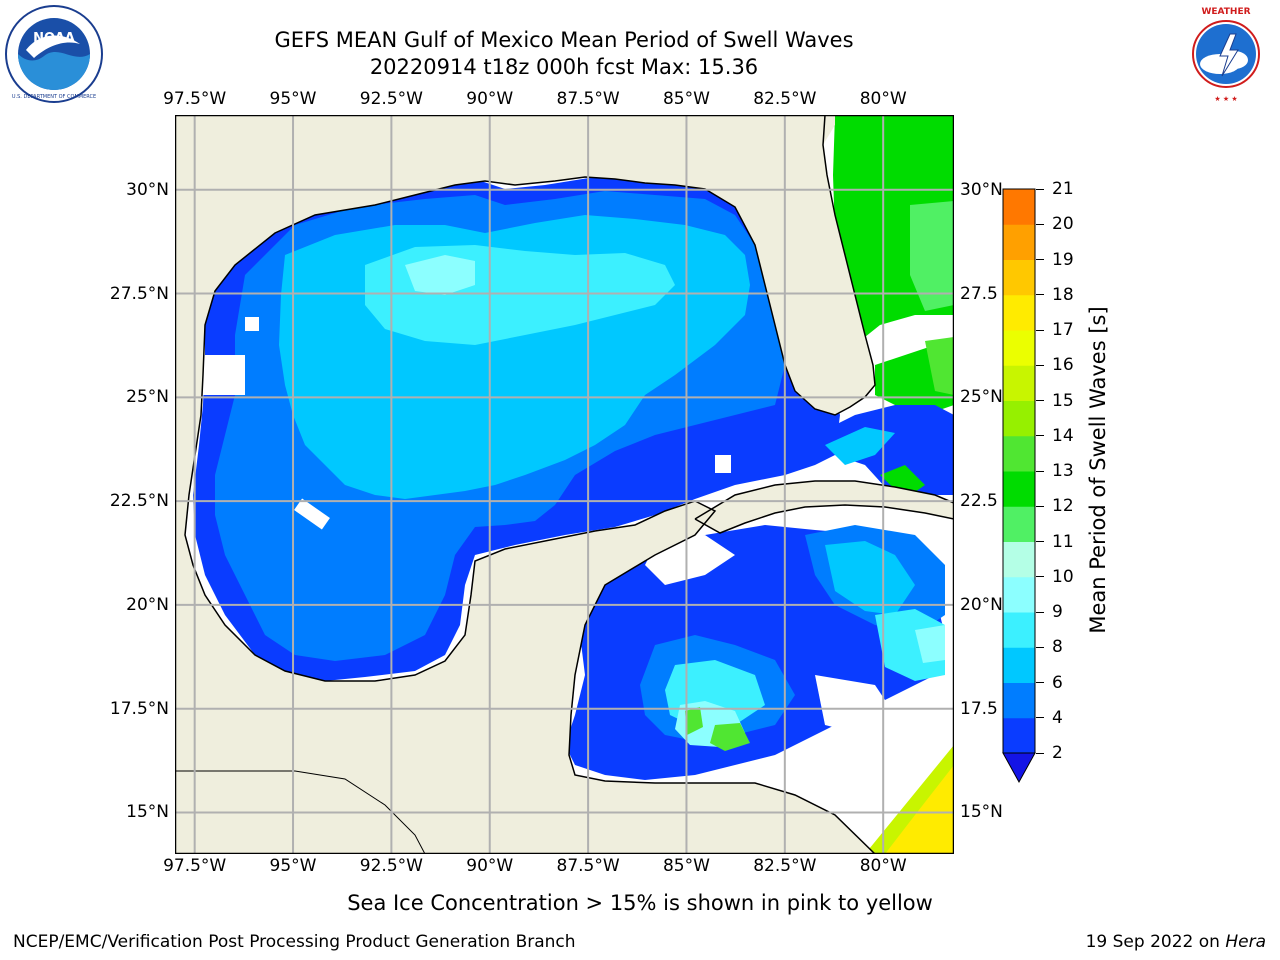 The image size is (1280, 960). I want to click on swell-9to10-region, so click(440, 275).